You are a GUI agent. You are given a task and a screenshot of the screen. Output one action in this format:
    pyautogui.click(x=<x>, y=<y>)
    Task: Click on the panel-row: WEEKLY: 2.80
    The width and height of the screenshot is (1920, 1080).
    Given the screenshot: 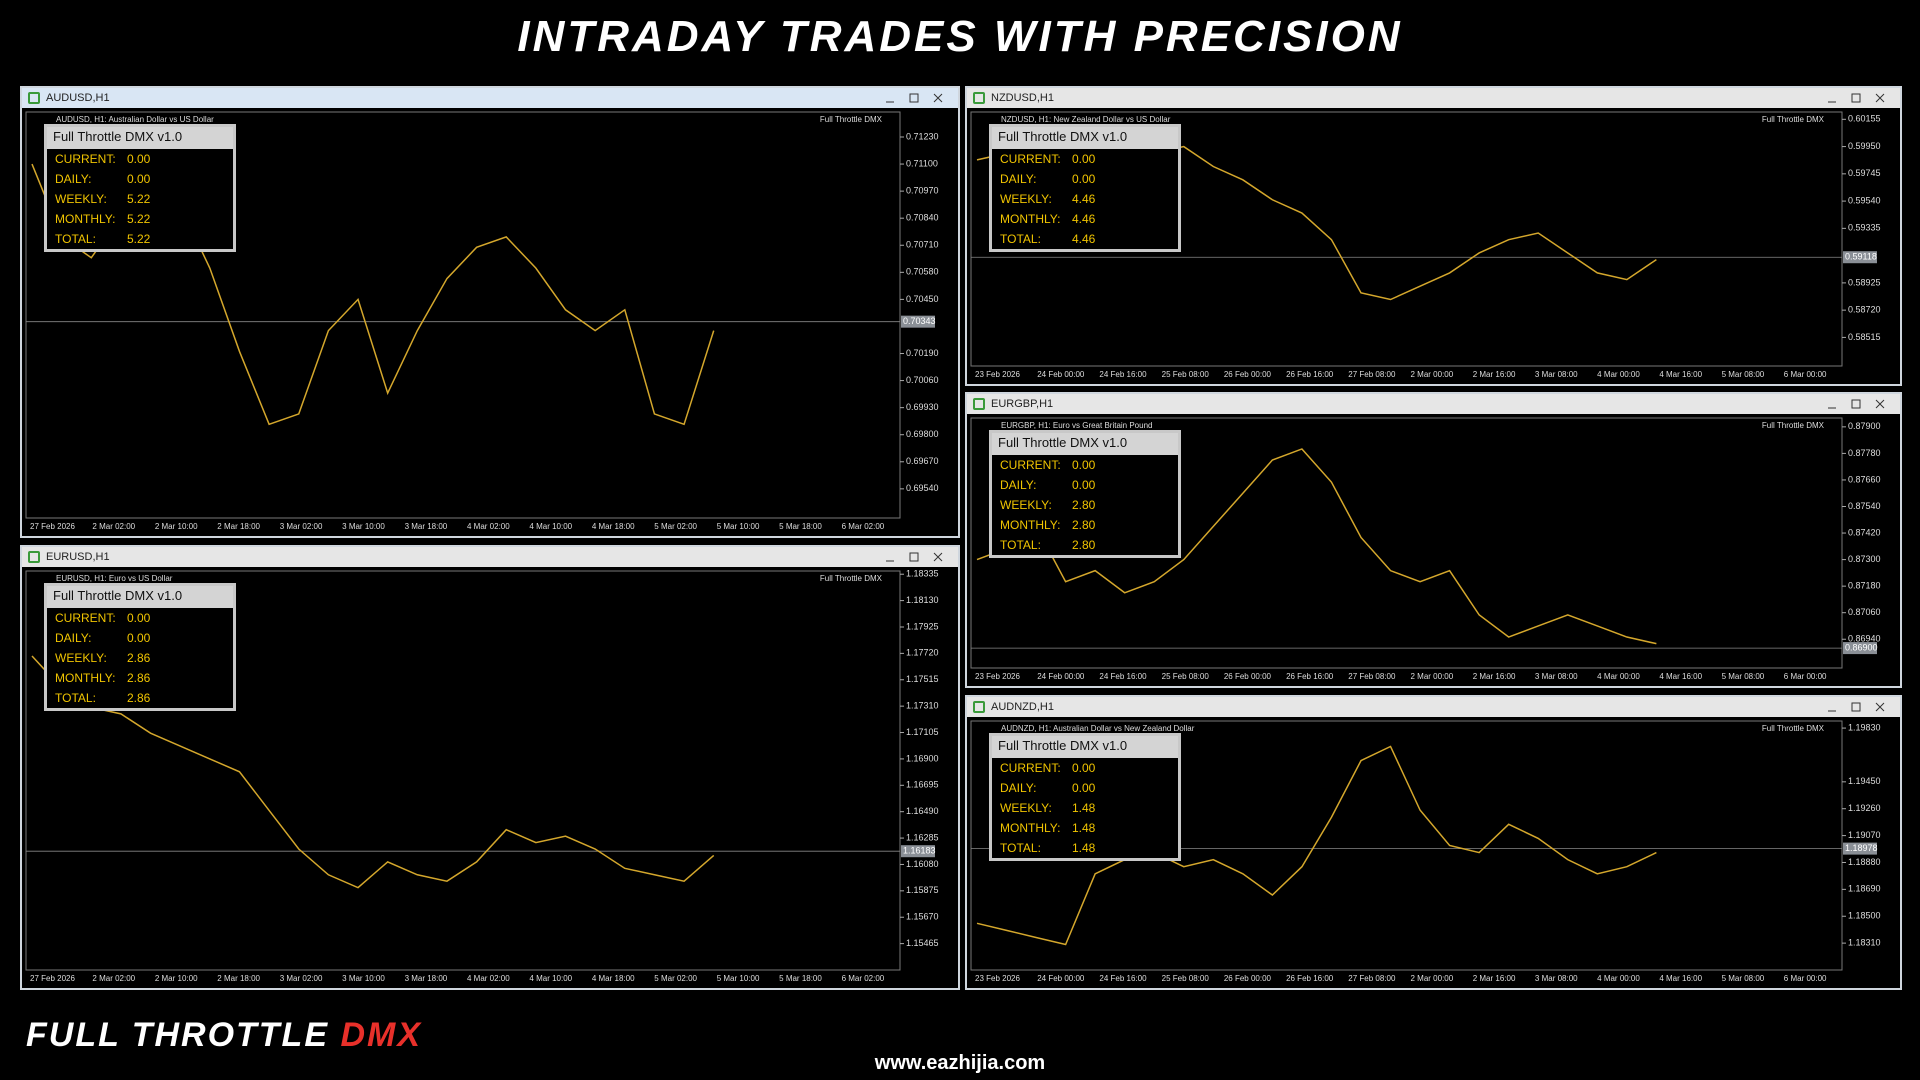 What is the action you would take?
    pyautogui.click(x=1085, y=505)
    